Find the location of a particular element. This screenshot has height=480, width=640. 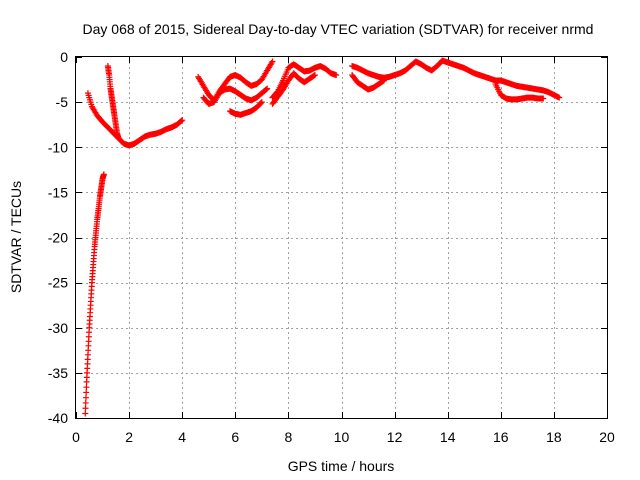

y-tick-label: -10 is located at coordinates (58, 147).